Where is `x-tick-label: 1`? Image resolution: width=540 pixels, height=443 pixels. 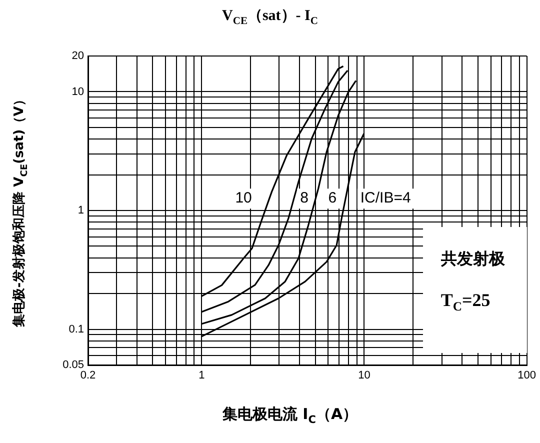
x-tick-label: 1 is located at coordinates (201, 376).